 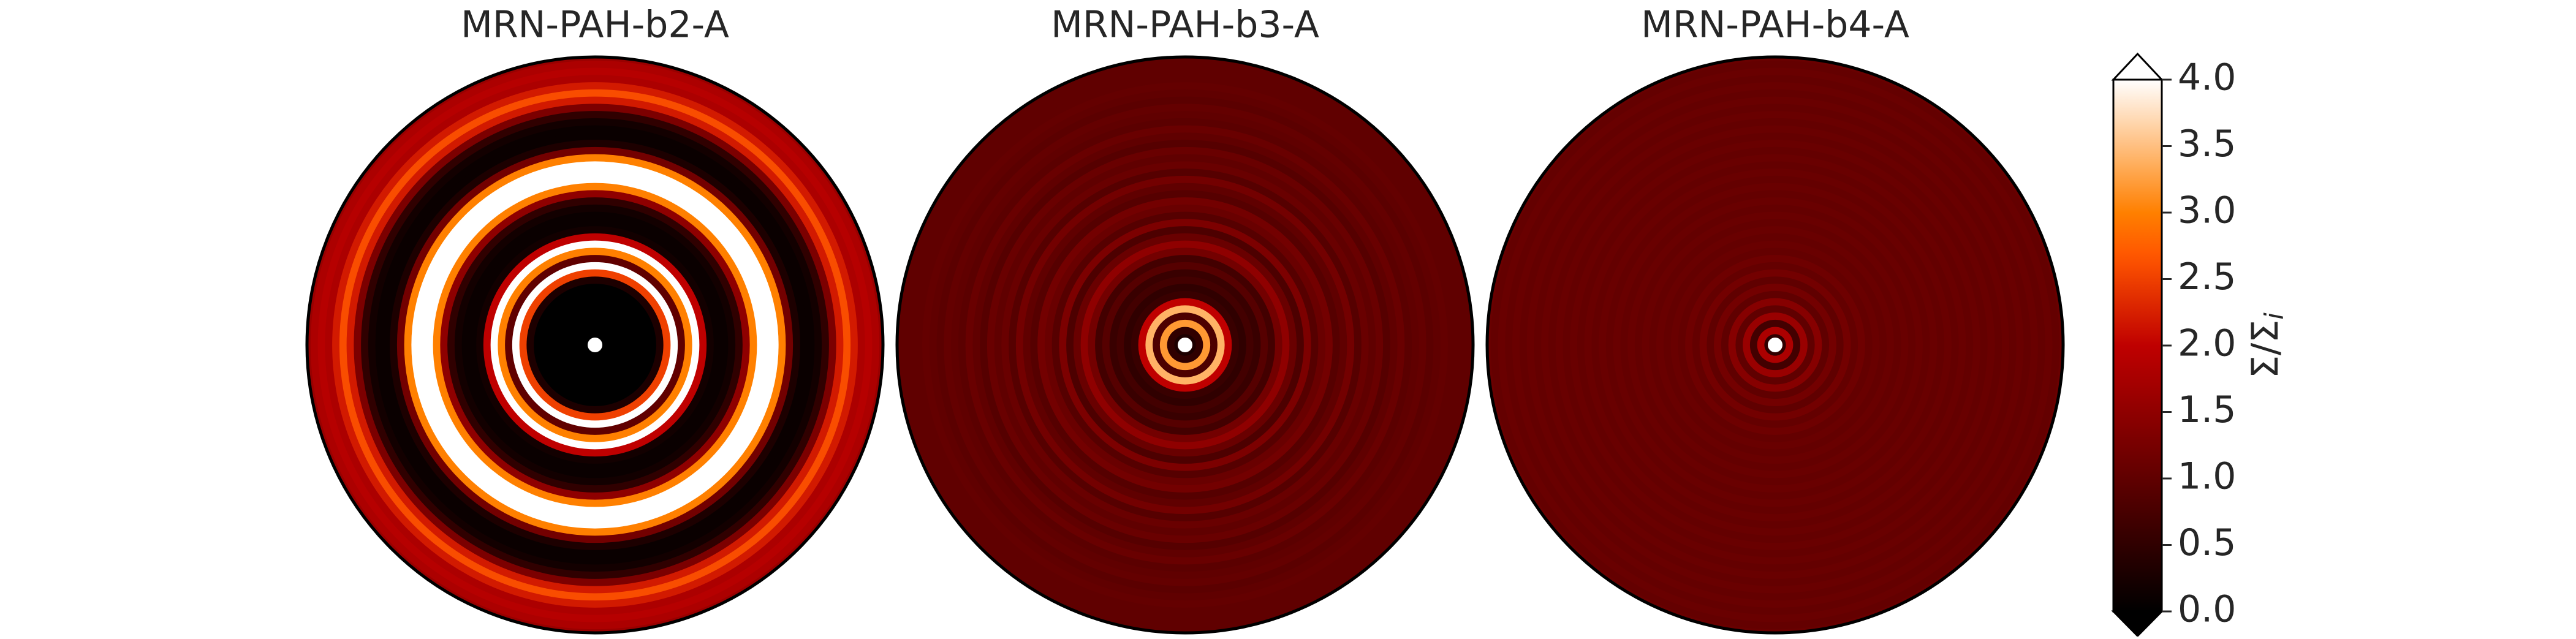 I want to click on colorbar-tick-label: 2.5, so click(x=2207, y=276).